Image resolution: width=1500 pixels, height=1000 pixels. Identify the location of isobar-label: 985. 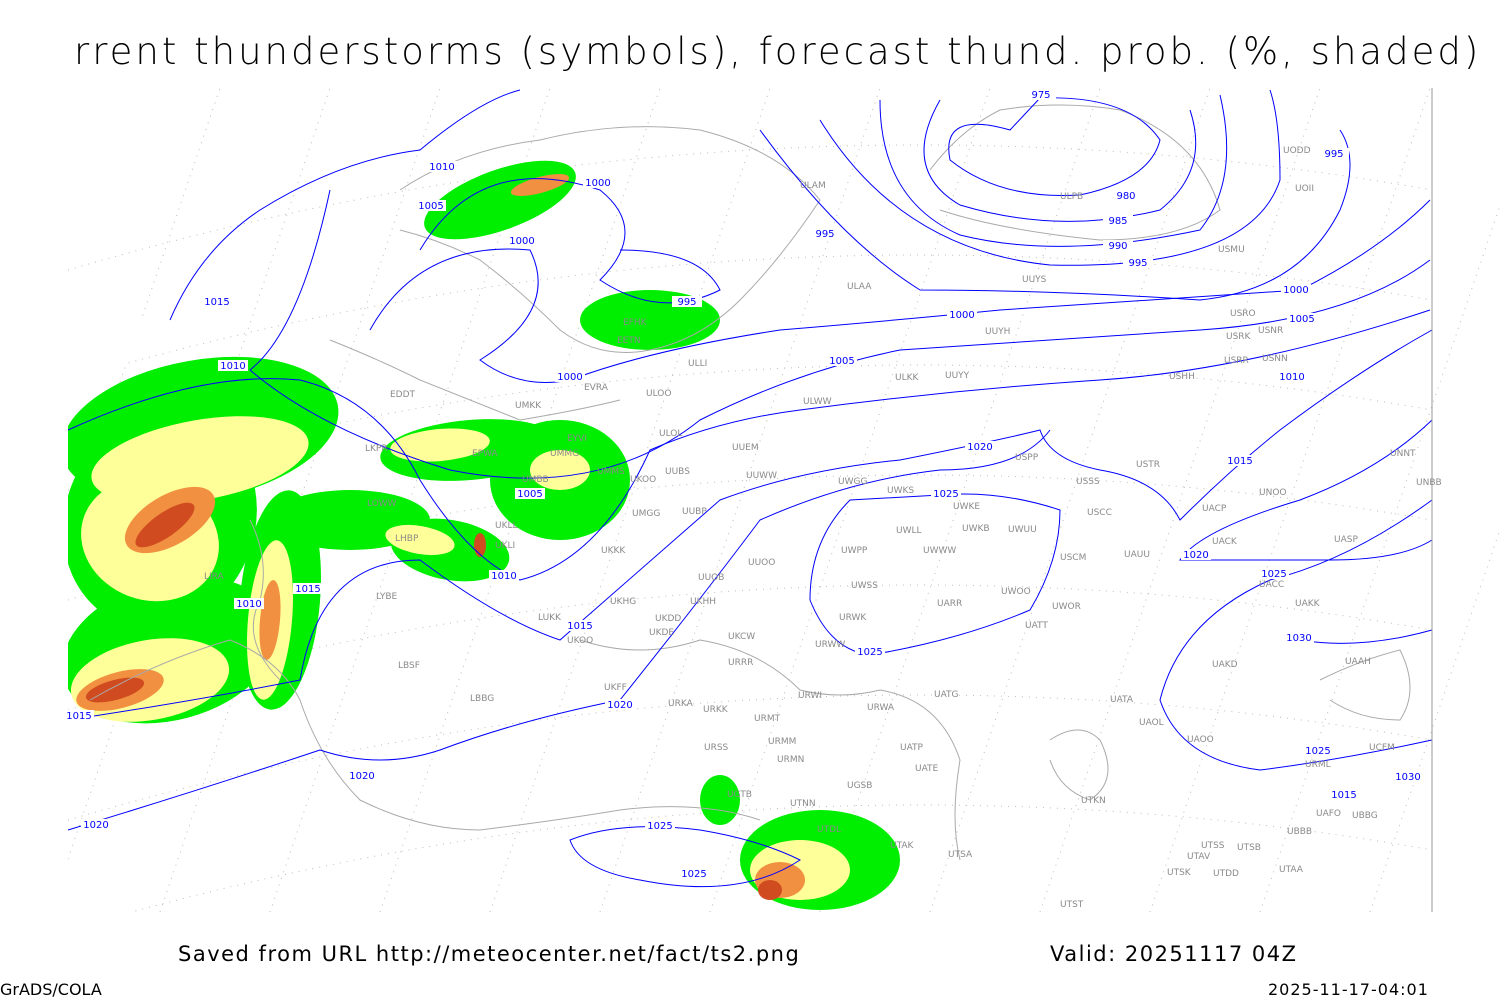
(1117, 221).